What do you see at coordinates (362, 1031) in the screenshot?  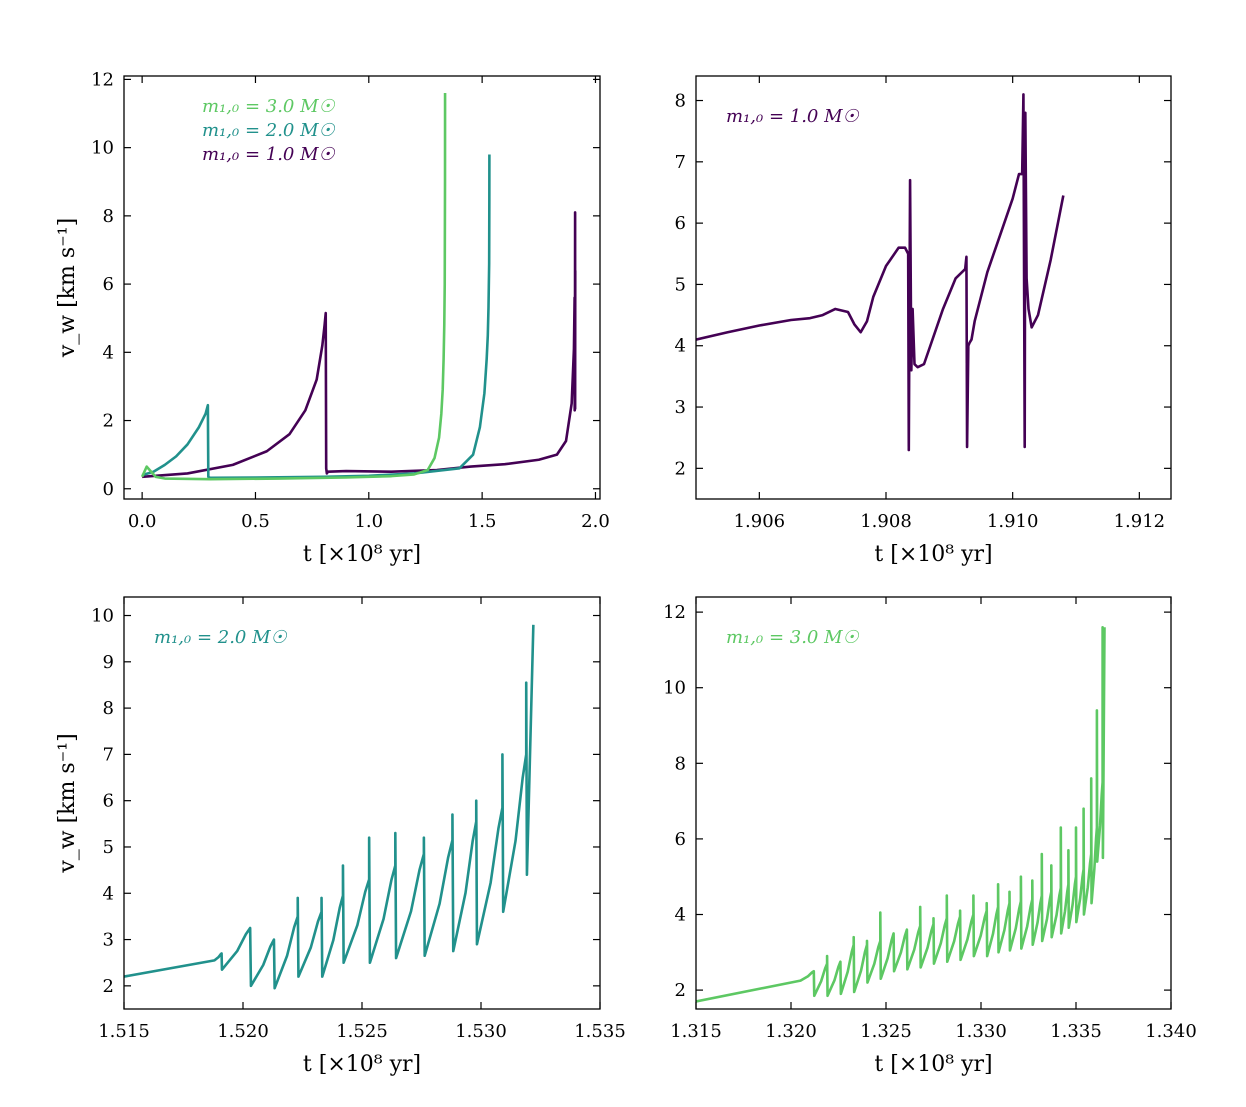 I see `x-tick-label: 1.525` at bounding box center [362, 1031].